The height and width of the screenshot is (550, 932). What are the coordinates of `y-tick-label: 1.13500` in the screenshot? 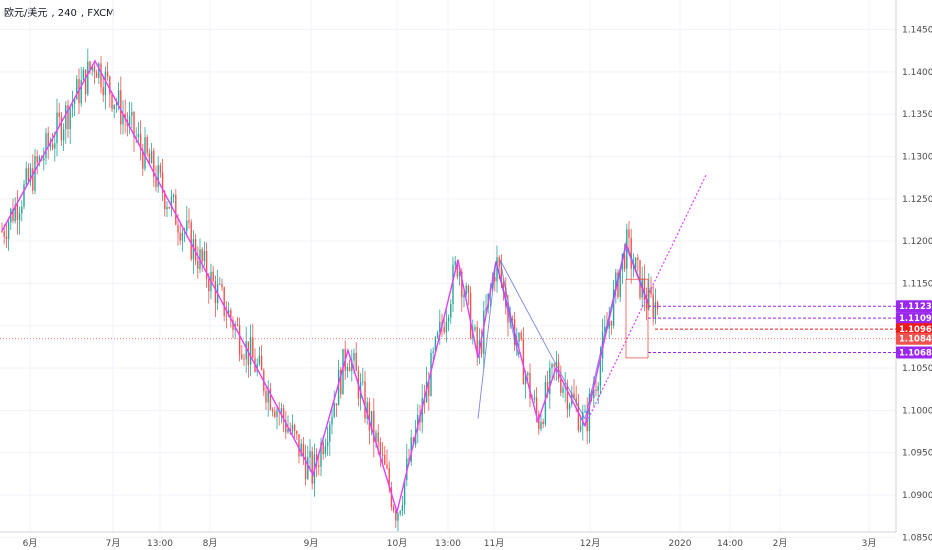 It's located at (917, 115).